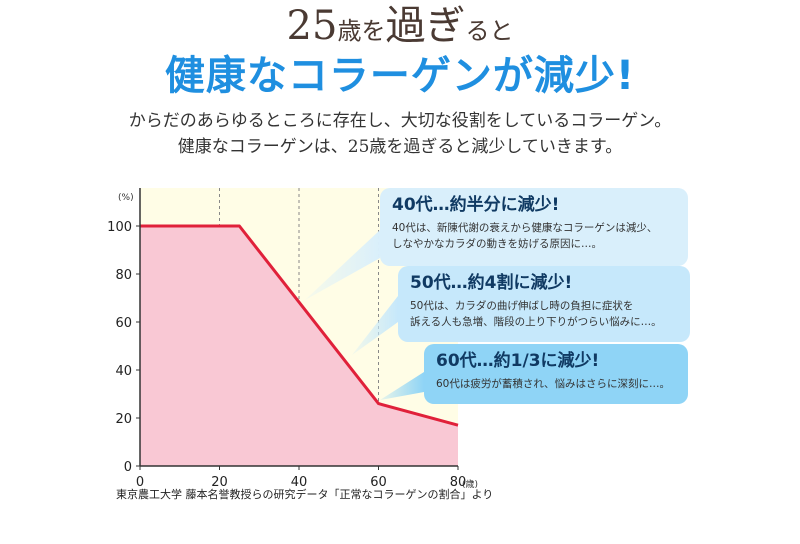 This screenshot has height=544, width=800. What do you see at coordinates (375, 325) in the screenshot?
I see `callout-pointer-50s` at bounding box center [375, 325].